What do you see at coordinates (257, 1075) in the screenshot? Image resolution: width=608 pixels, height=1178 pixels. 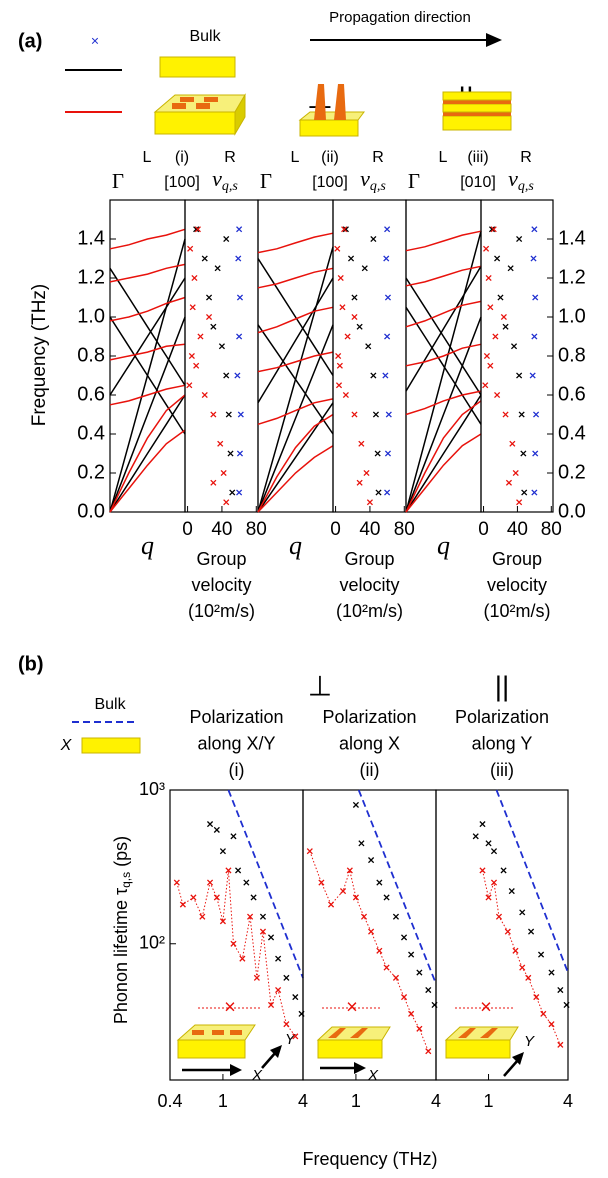 I see `axis-x-label: X` at bounding box center [257, 1075].